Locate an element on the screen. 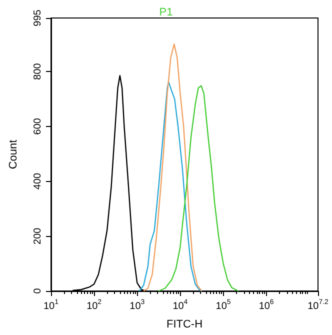 Image resolution: width=332 pixels, height=335 pixels. y-tick-label: 200 is located at coordinates (38, 235).